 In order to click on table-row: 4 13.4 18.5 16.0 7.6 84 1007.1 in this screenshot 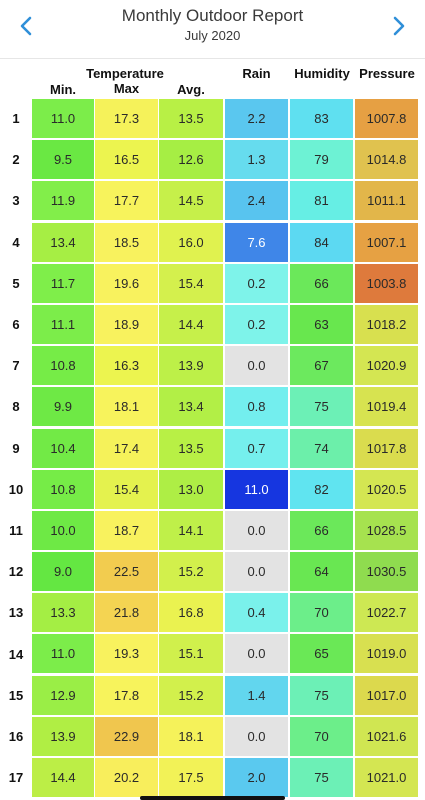, I will do `click(212, 242)`.